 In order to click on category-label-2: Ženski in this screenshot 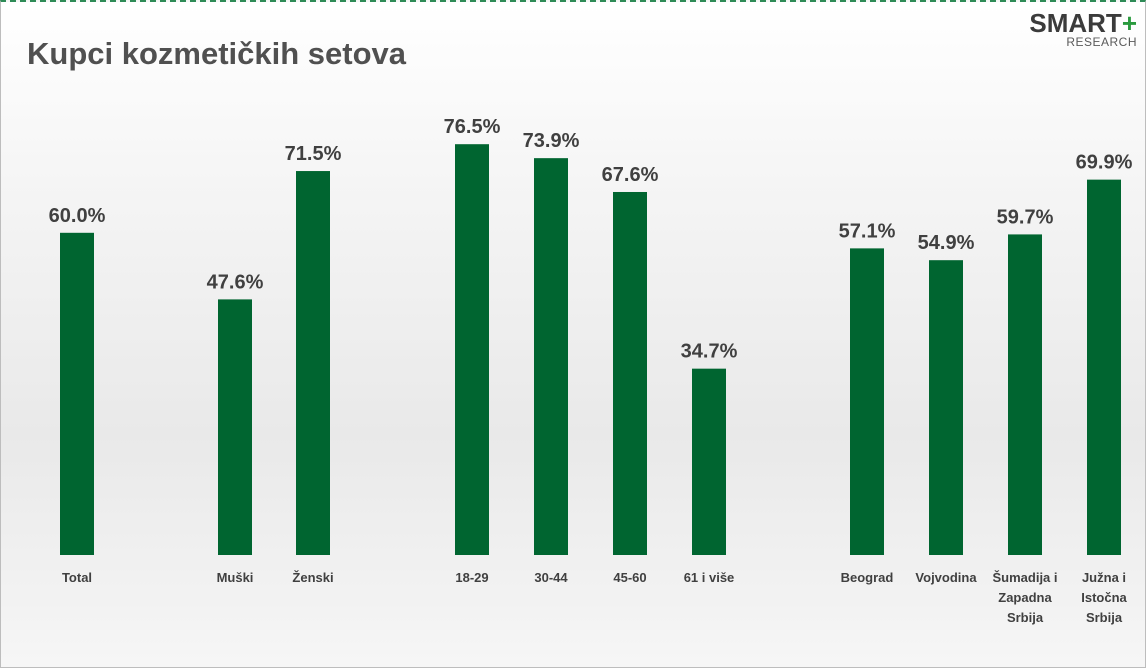, I will do `click(312, 577)`.